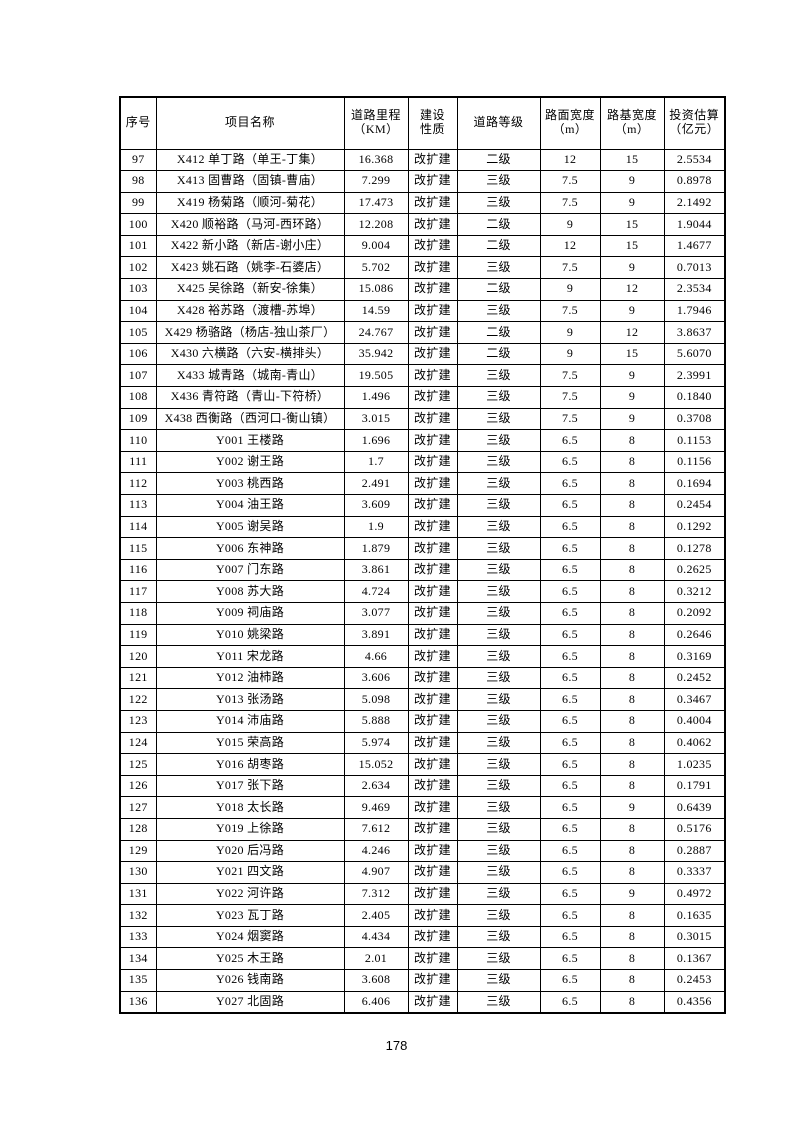 The width and height of the screenshot is (793, 1122). What do you see at coordinates (376, 376) in the screenshot?
I see `cell-mileage-km: 19.505` at bounding box center [376, 376].